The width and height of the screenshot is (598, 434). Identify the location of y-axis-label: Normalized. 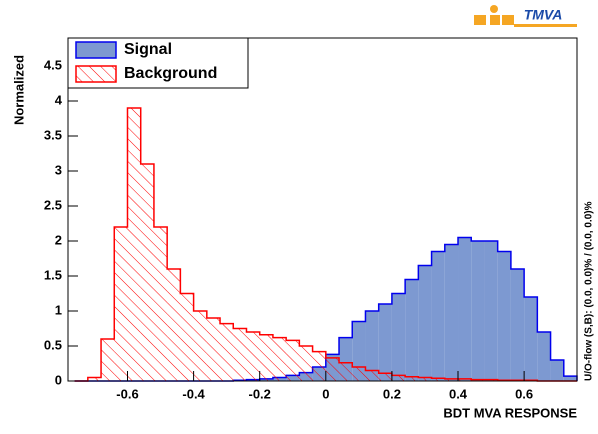
(18, 90).